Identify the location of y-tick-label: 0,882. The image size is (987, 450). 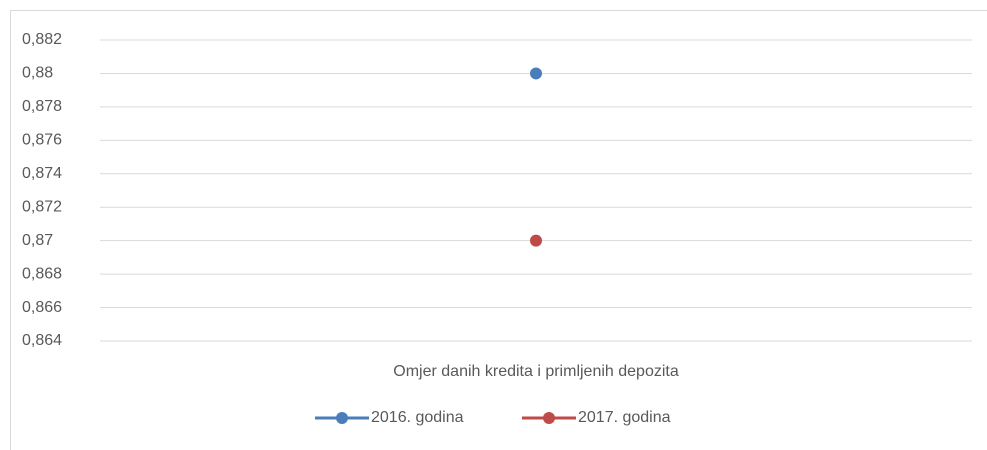
(42, 39).